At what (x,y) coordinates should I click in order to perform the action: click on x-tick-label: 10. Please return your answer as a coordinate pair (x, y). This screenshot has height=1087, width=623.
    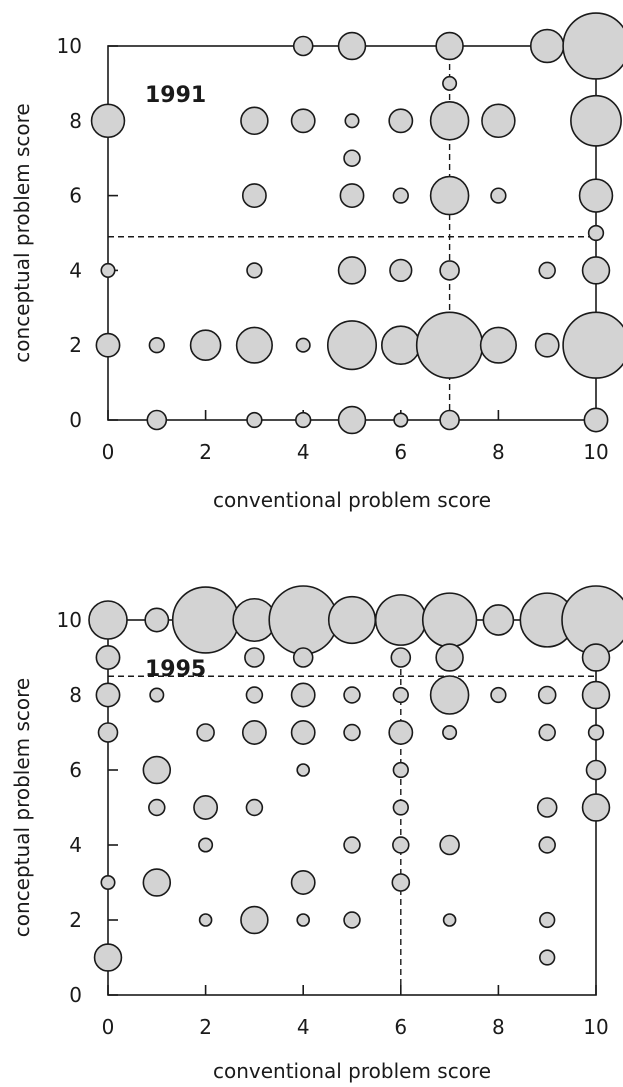
    Looking at the image, I should click on (595, 452).